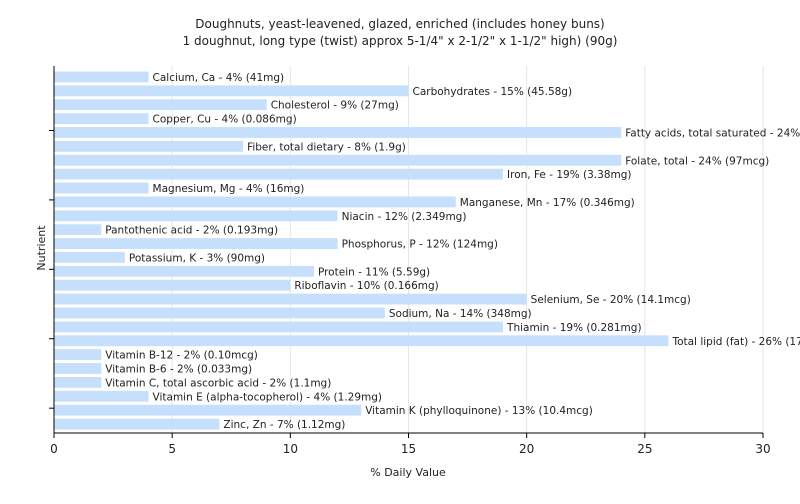  Describe the element at coordinates (697, 161) in the screenshot. I see `bar-label: Folate, total - 24% (97mcg)` at that location.